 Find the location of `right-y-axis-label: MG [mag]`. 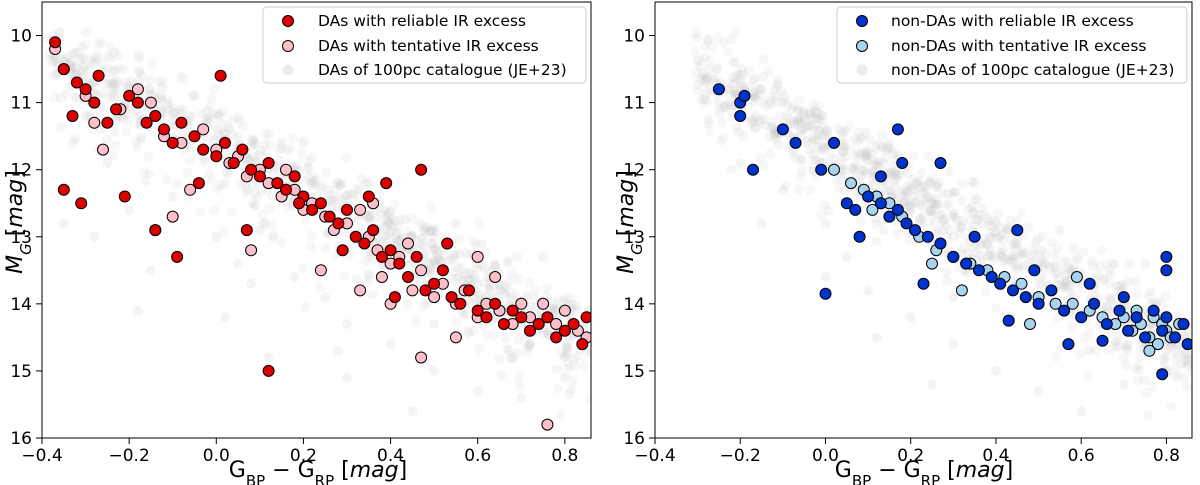

right-y-axis-label: MG [mag] is located at coordinates (630, 222).